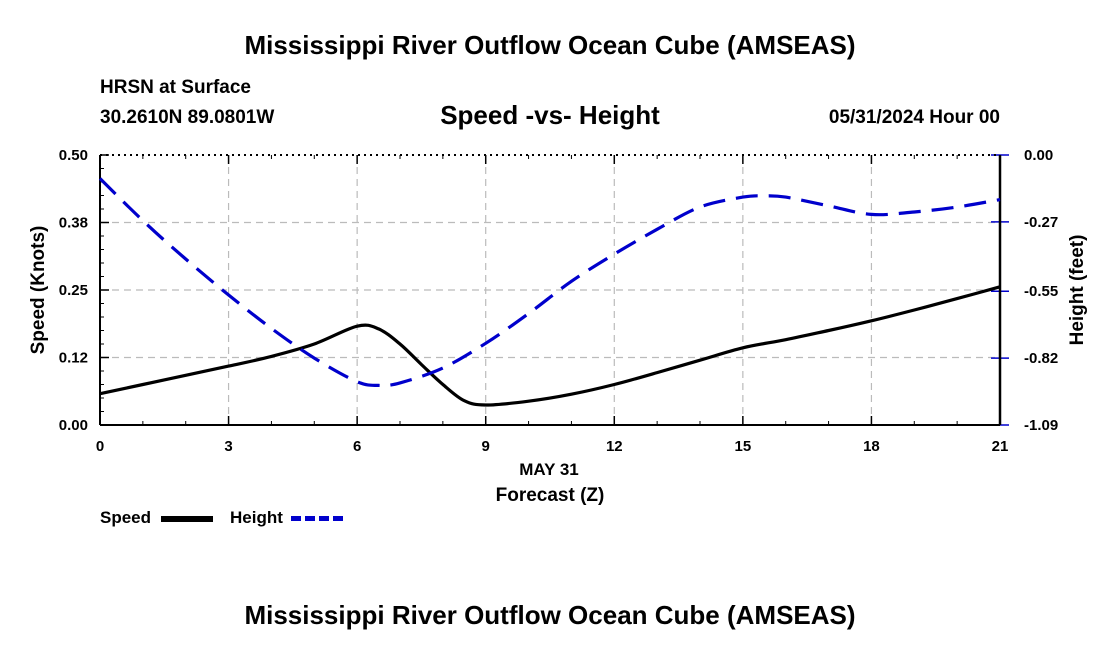 The width and height of the screenshot is (1100, 650). What do you see at coordinates (357, 446) in the screenshot?
I see `x-tick-label: 6` at bounding box center [357, 446].